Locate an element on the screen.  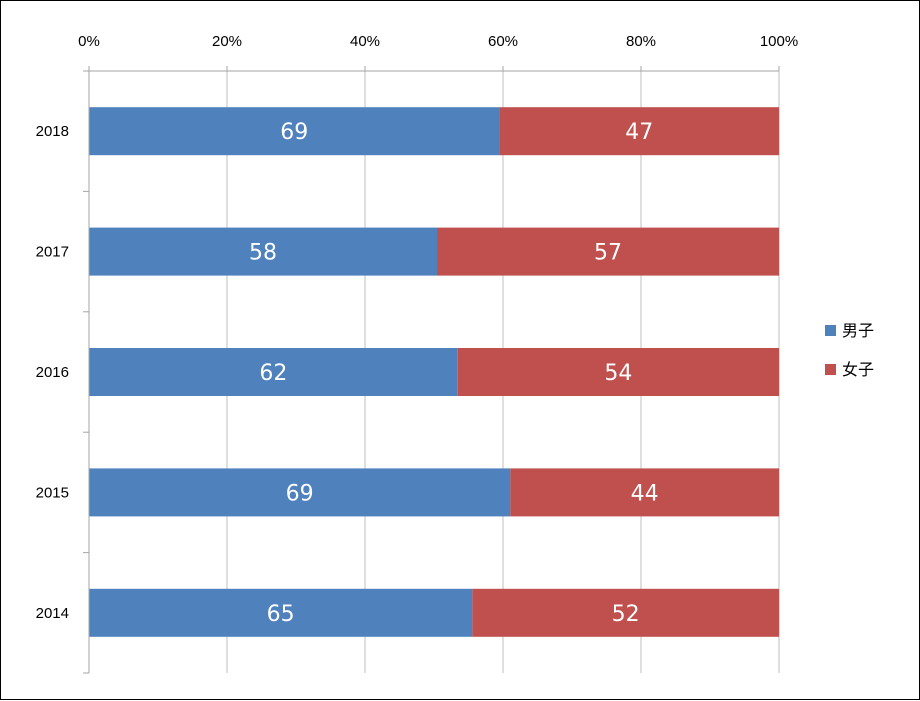
y-axis-tick-label: 2017 is located at coordinates (52, 252).